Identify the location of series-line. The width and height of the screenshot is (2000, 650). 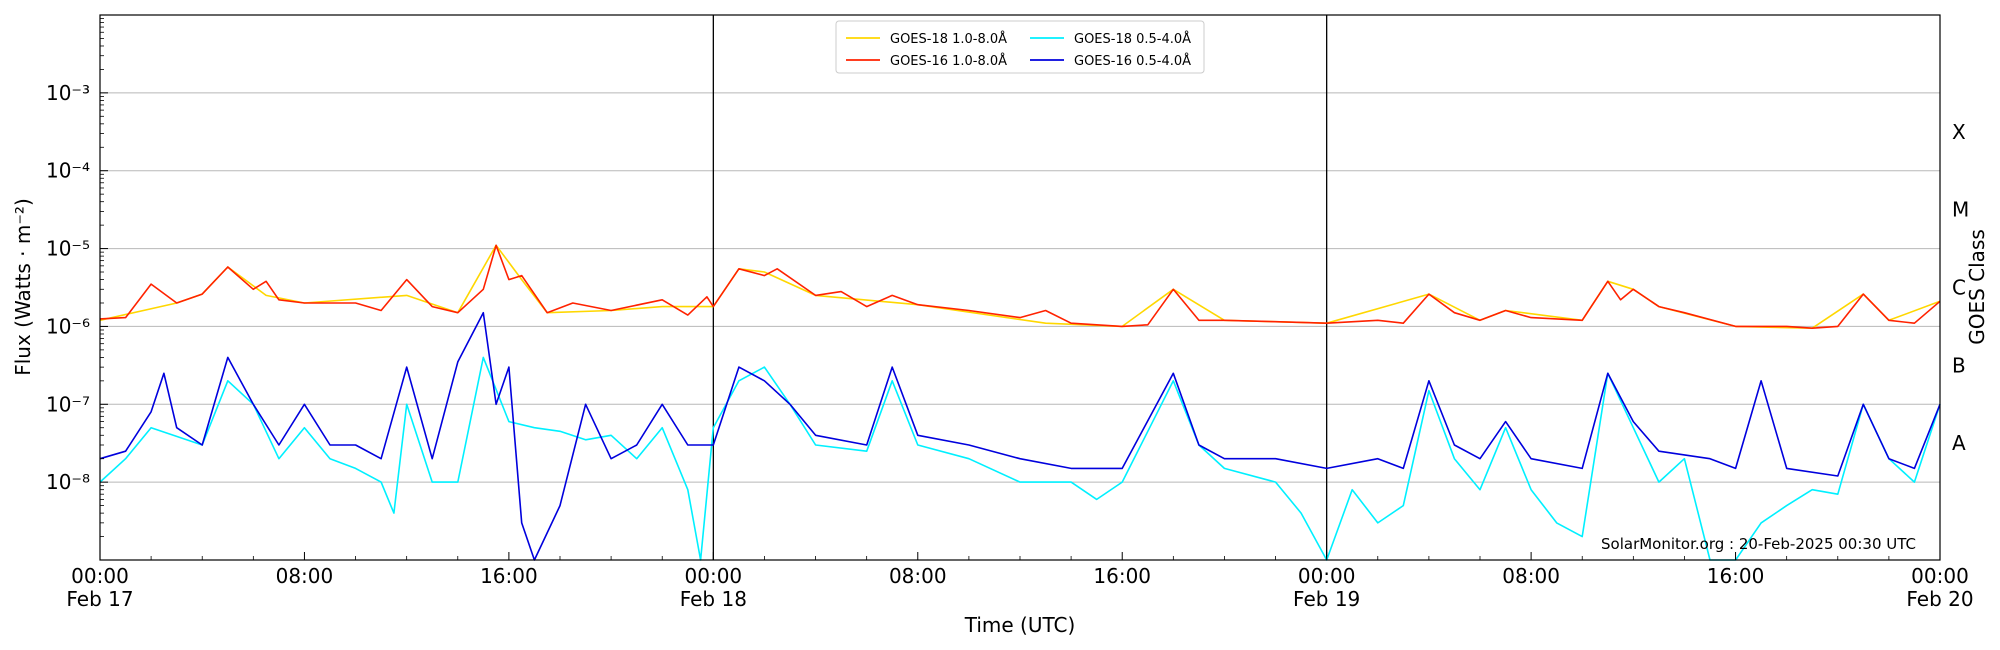
(1020, 286).